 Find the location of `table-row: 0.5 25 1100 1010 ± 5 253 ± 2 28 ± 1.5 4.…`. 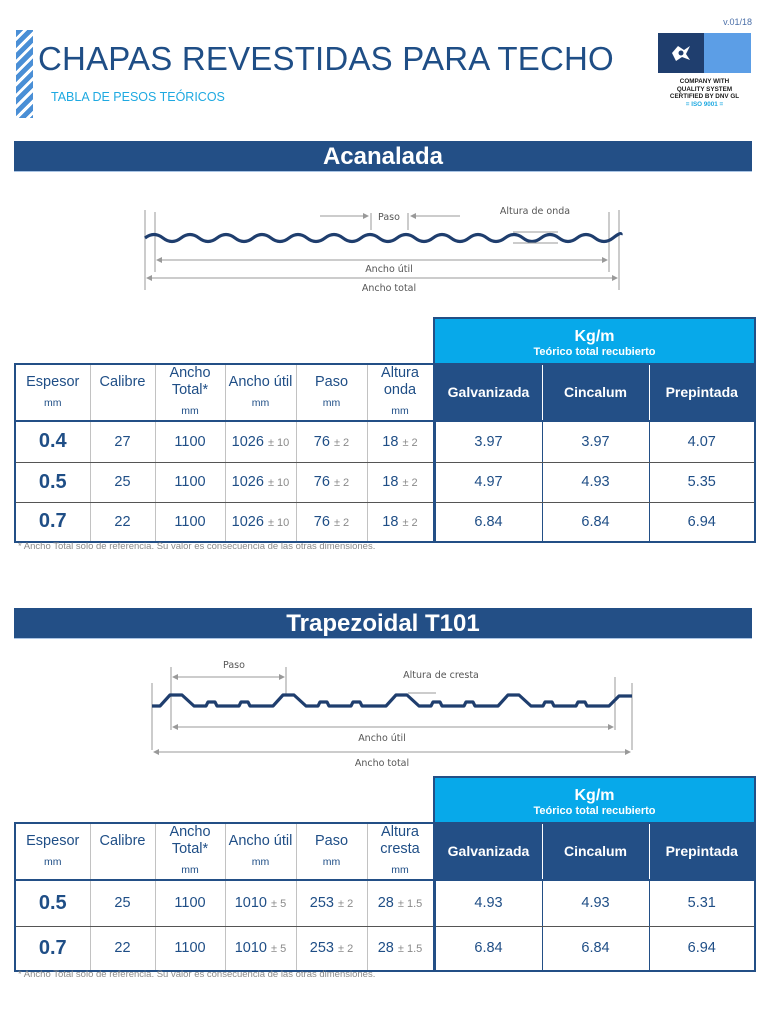

table-row: 0.5 25 1100 1010 ± 5 253 ± 2 28 ± 1.5 4.… is located at coordinates (385, 903).